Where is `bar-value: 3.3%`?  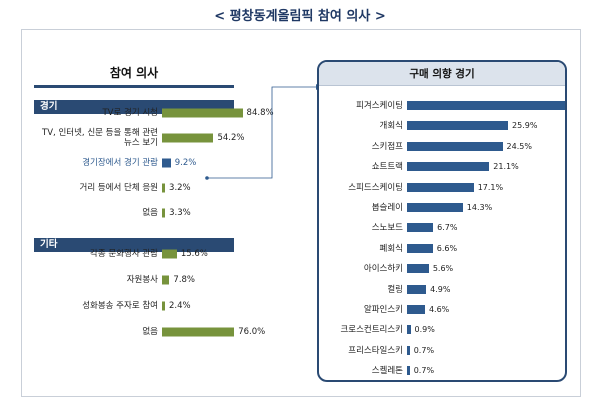
bar-value: 3.3% is located at coordinates (180, 213).